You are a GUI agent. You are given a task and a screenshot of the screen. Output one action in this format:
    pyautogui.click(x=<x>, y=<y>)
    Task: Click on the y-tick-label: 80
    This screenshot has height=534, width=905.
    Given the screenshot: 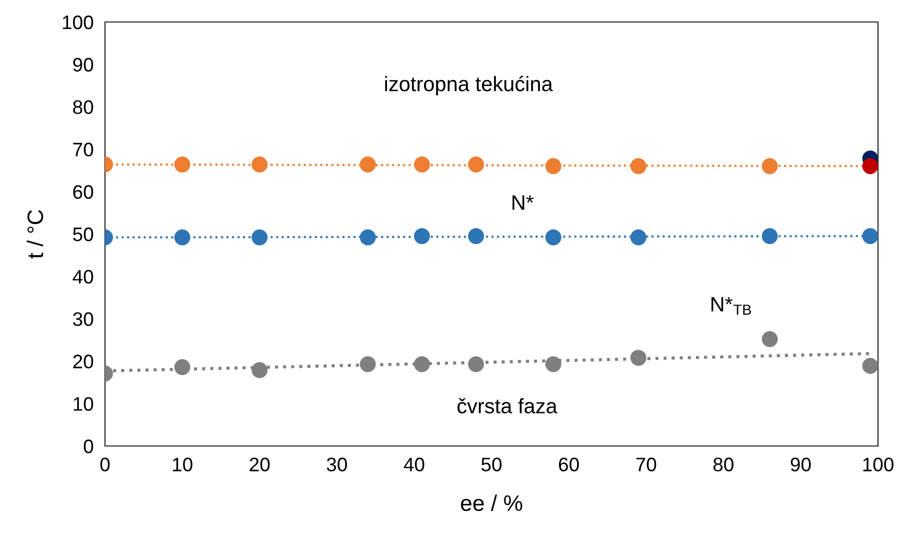 What is the action you would take?
    pyautogui.click(x=83, y=107)
    